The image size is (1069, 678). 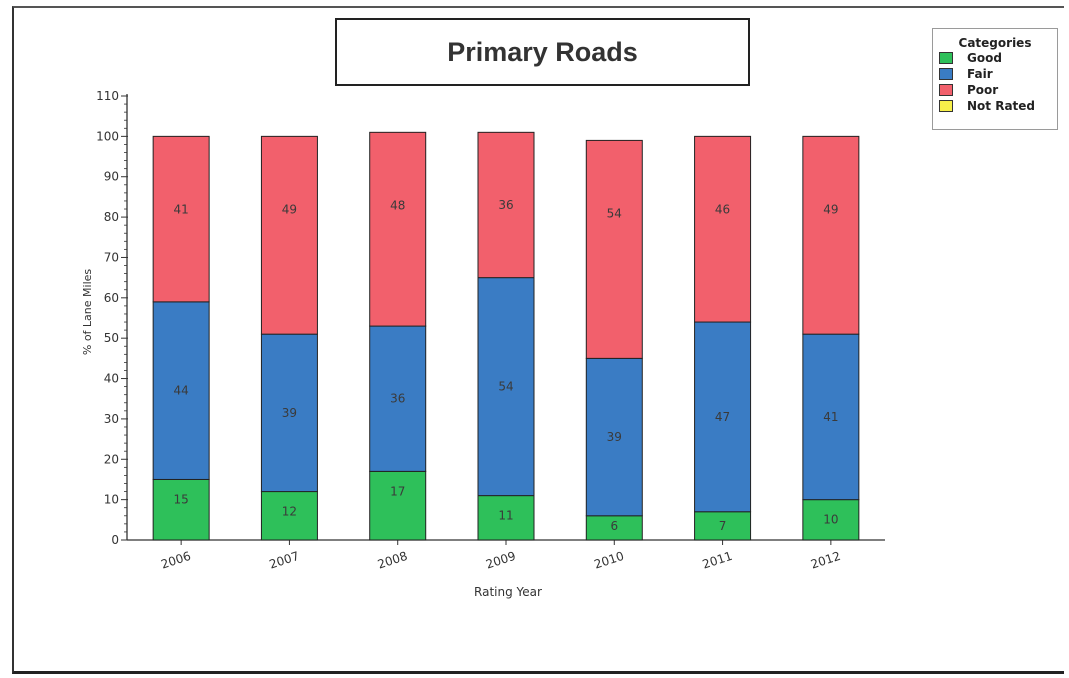 I want to click on x-axis-label: Rating Year, so click(x=508, y=592).